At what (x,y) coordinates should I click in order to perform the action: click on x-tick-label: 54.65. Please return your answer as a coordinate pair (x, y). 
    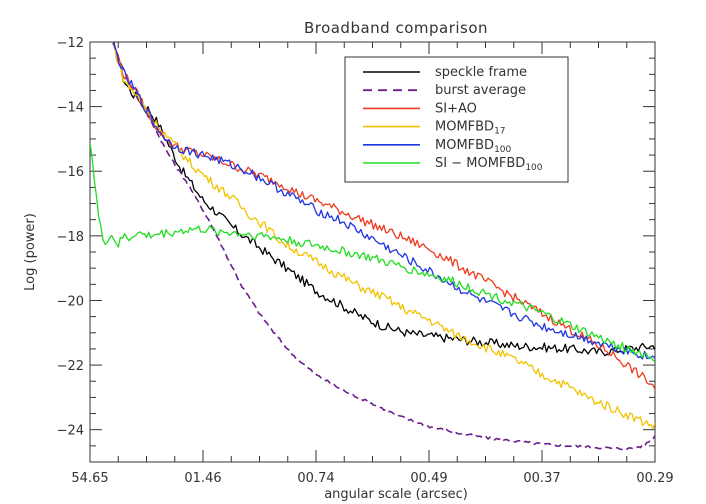
    Looking at the image, I should click on (89, 478).